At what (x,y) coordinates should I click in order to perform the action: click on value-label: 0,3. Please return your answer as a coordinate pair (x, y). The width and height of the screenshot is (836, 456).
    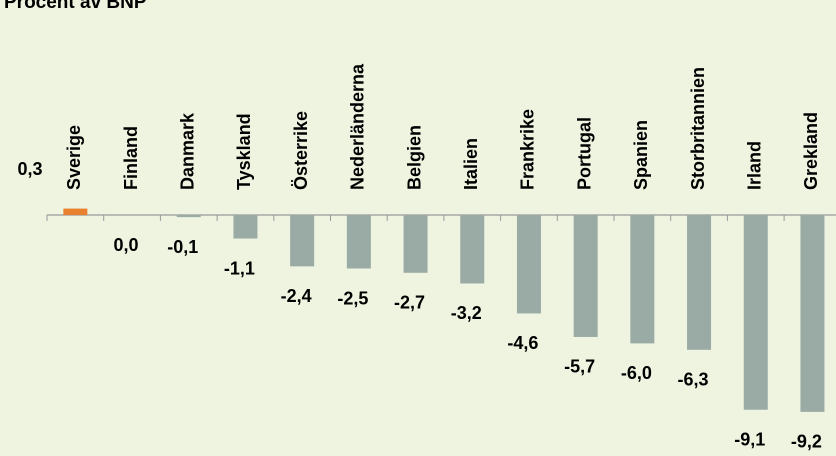
    Looking at the image, I should click on (29, 169).